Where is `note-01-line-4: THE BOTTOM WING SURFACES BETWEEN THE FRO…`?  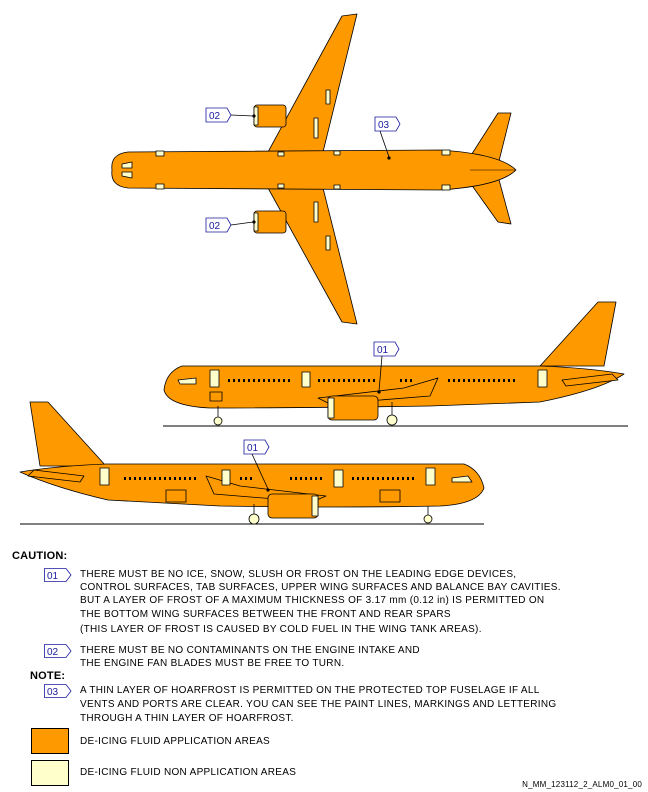
note-01-line-4: THE BOTTOM WING SURFACES BETWEEN THE FRO… is located at coordinates (265, 614).